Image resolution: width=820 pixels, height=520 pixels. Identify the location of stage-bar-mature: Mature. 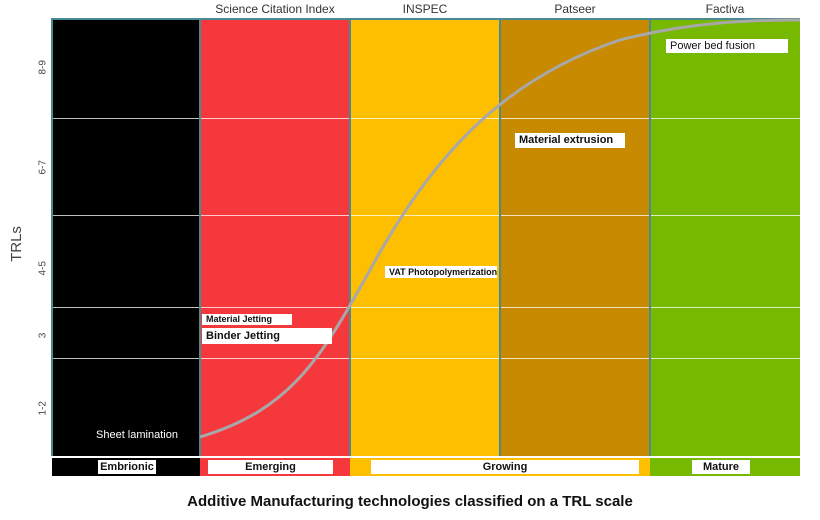
(725, 467).